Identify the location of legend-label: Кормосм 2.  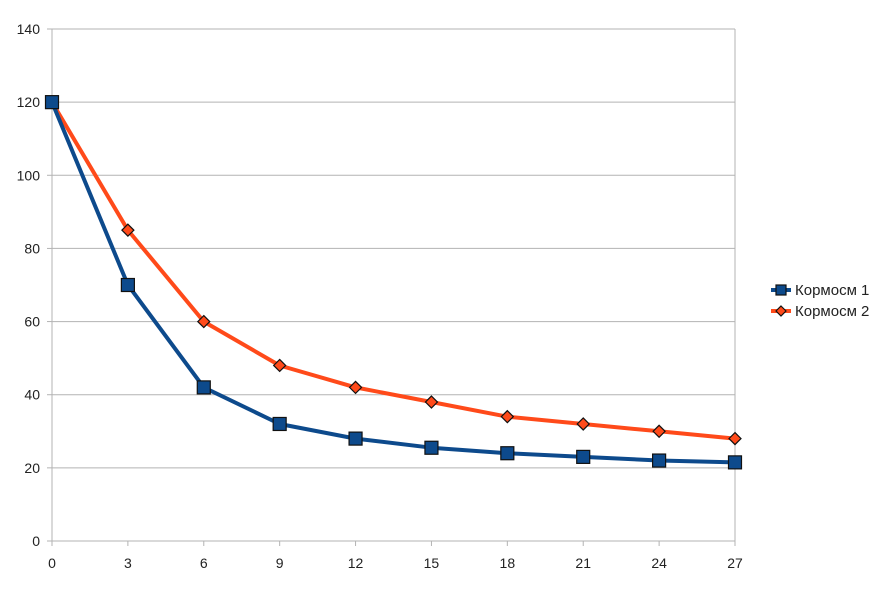
(832, 311).